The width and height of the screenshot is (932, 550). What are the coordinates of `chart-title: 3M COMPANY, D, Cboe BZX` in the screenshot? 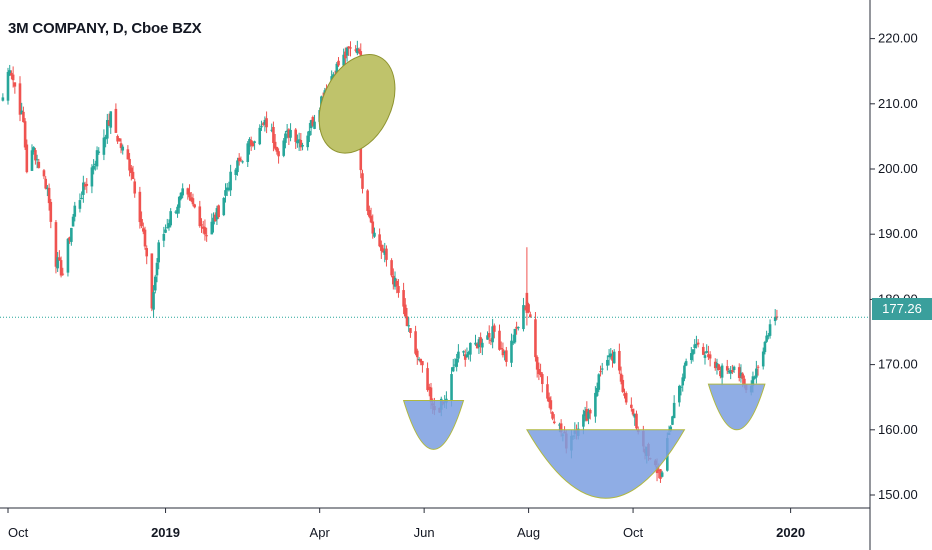 It's located at (105, 28).